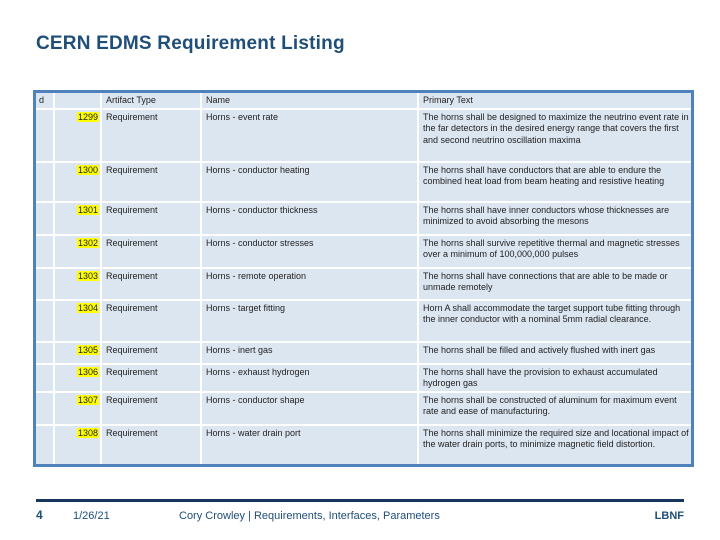  What do you see at coordinates (87, 116) in the screenshot?
I see `id-highlight: 1299` at bounding box center [87, 116].